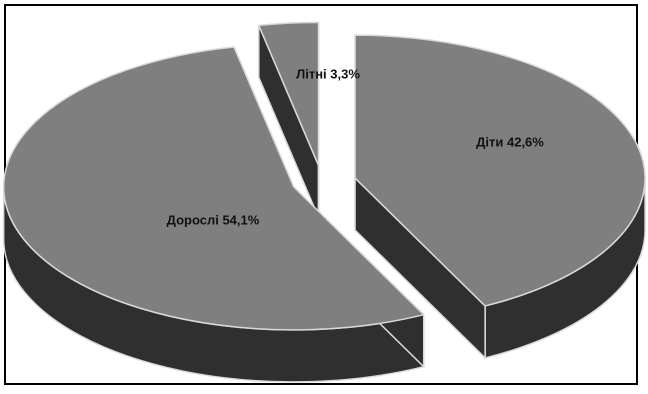 This screenshot has height=394, width=648. Describe the element at coordinates (213, 219) in the screenshot. I see `data-label-Дорослі: Дорослі 54,1%` at that location.